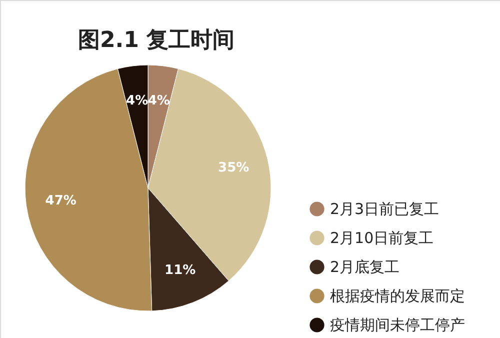 This screenshot has height=338, width=500. Describe the element at coordinates (385, 209) in the screenshot. I see `legend-label: 2月3日前已复工` at that location.